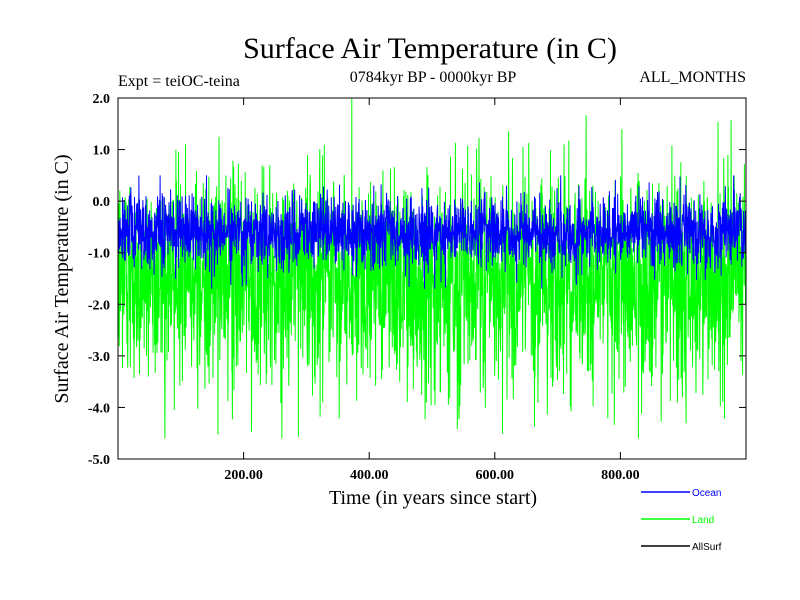 The width and height of the screenshot is (800, 600). Describe the element at coordinates (99, 254) in the screenshot. I see `y-tick-label: -1.0` at that location.